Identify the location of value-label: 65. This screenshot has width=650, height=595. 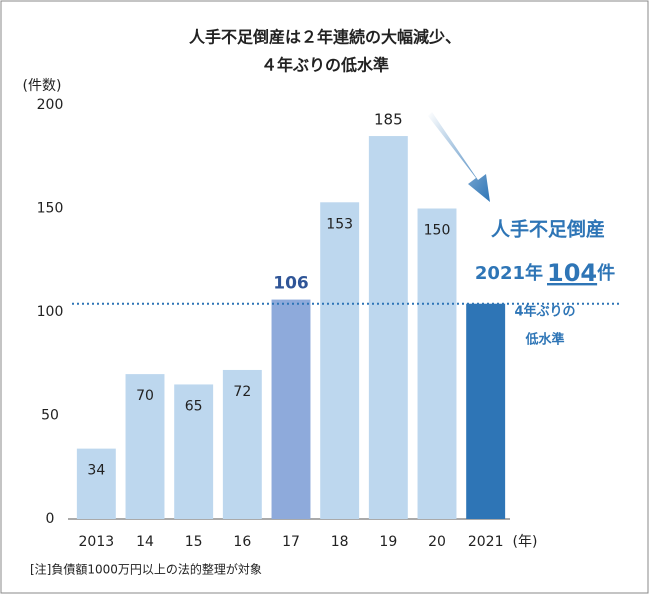
(194, 406).